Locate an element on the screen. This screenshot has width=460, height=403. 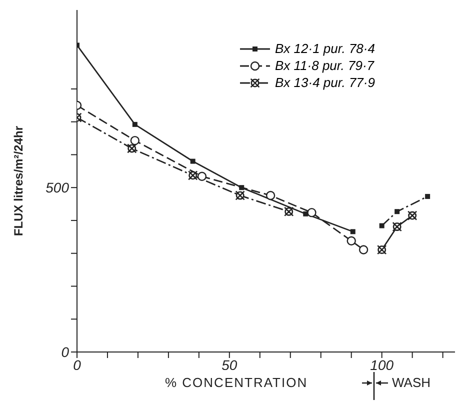
legend-label: Bx 12·1 pur. 78·4 is located at coordinates (325, 48).